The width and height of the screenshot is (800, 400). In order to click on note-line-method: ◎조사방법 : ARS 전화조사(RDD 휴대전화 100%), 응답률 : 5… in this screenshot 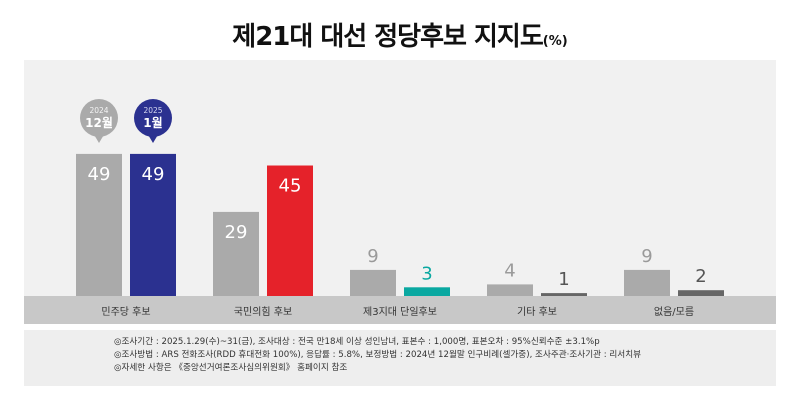, I will do `click(378, 355)`.